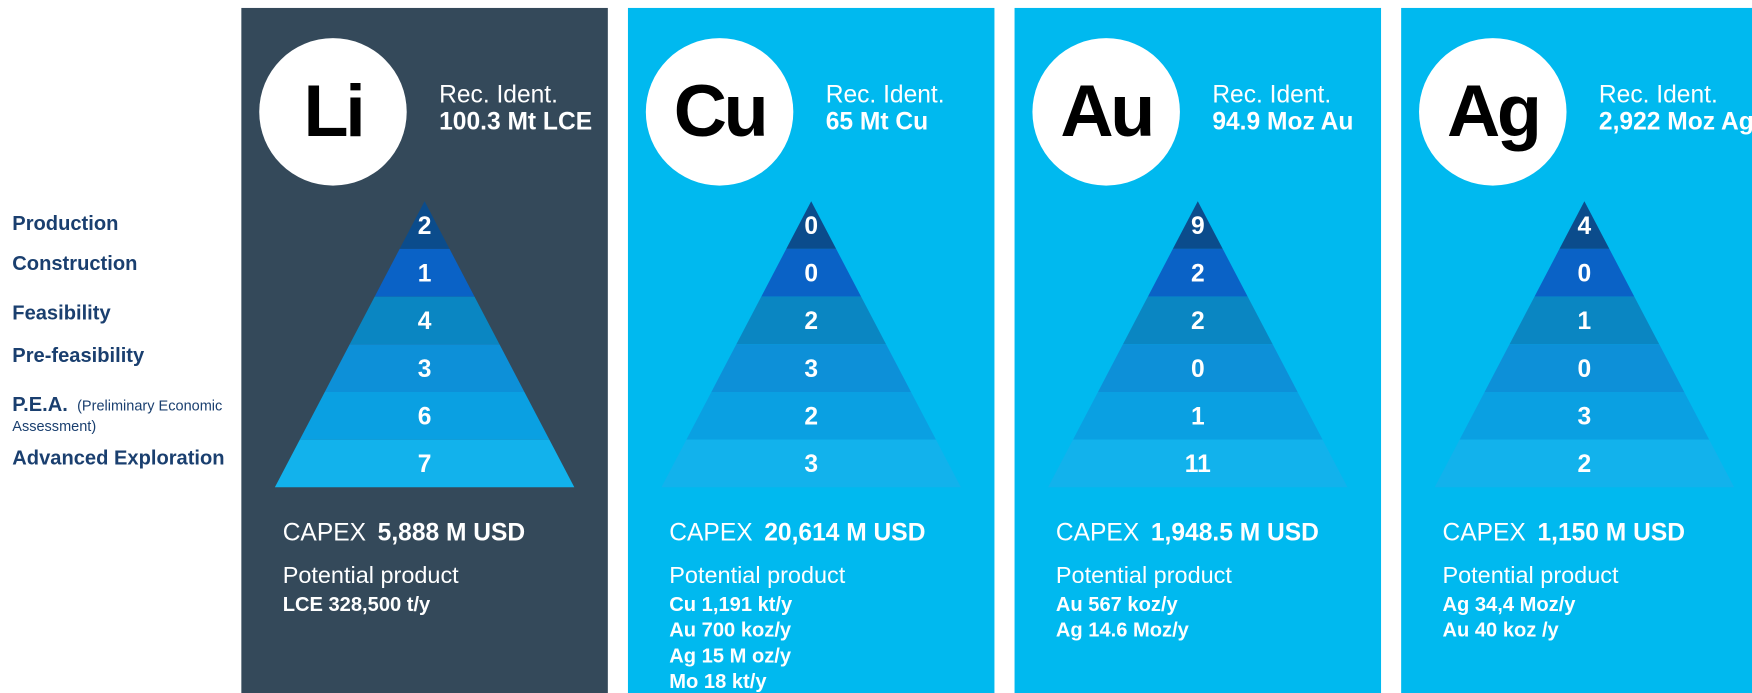  I want to click on symbol: Au, so click(1106, 110).